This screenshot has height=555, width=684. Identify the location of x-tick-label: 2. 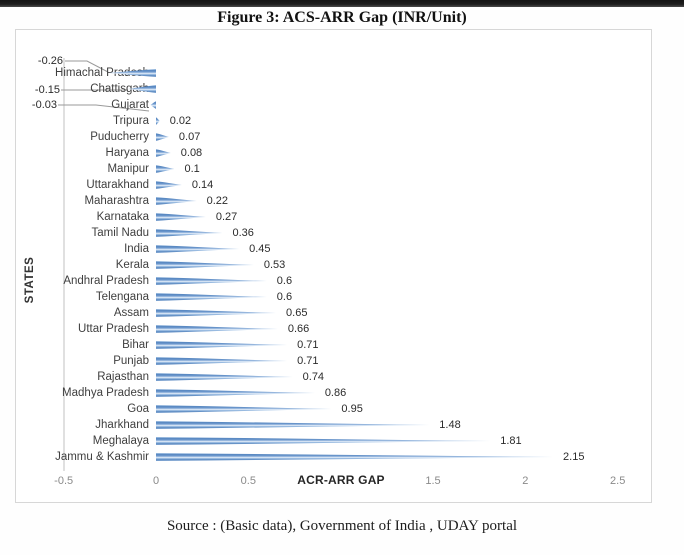
(525, 481).